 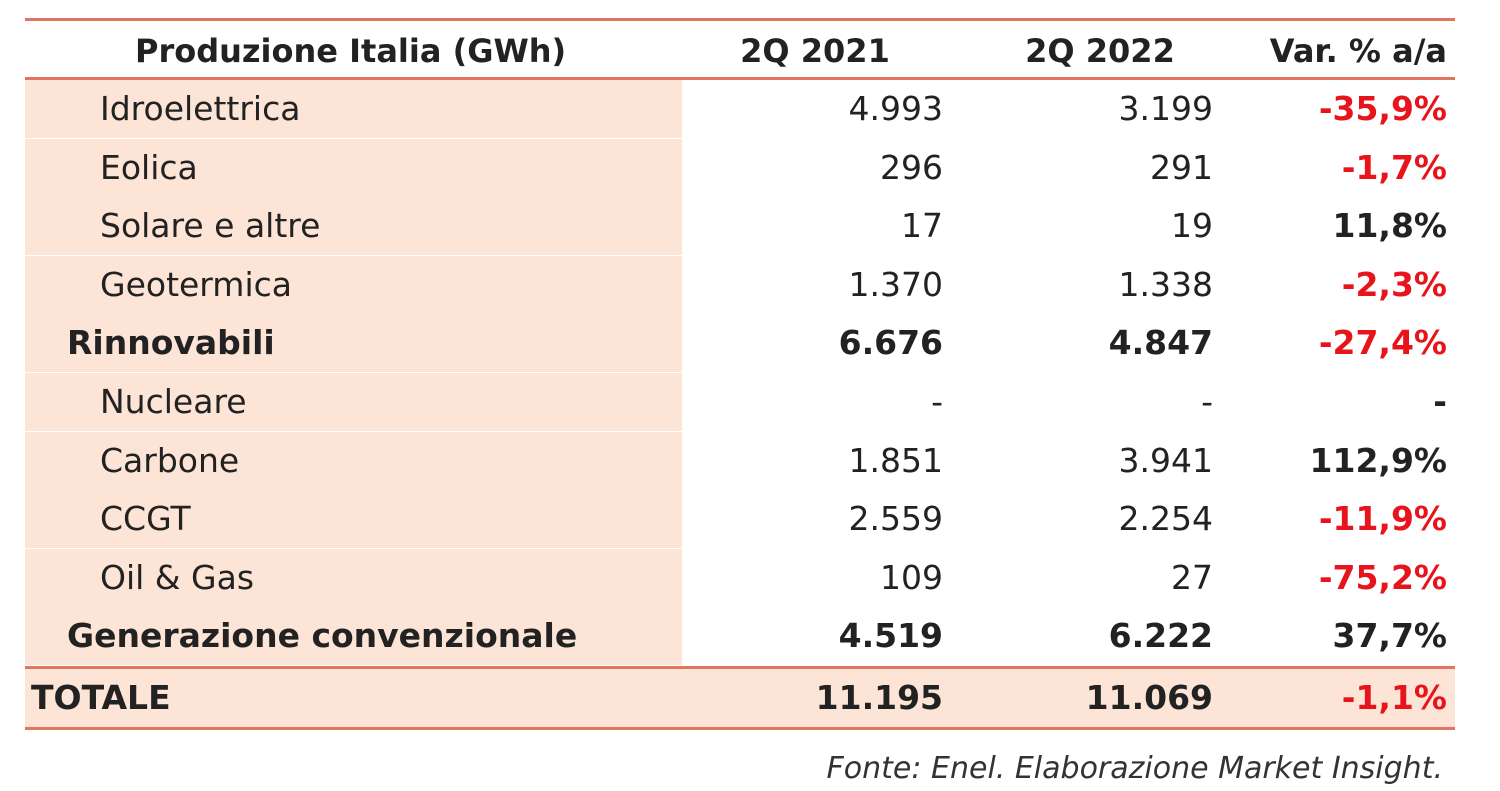 I want to click on table-row: Solare e altre 17 19 11,8%, so click(x=740, y=226).